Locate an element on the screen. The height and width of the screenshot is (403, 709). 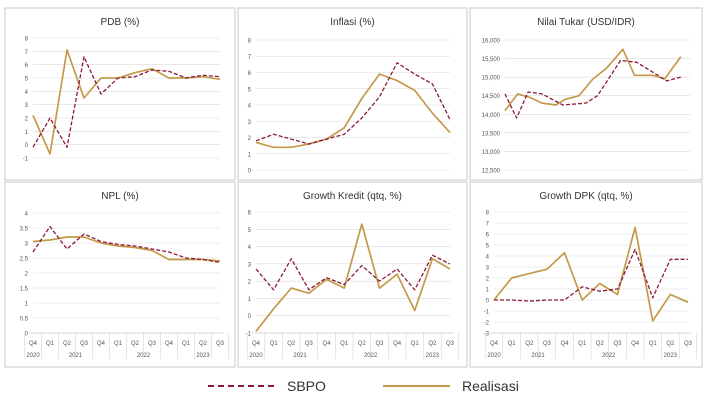
panel-title: Growth Kredit (qtq, %) is located at coordinates (352, 196).